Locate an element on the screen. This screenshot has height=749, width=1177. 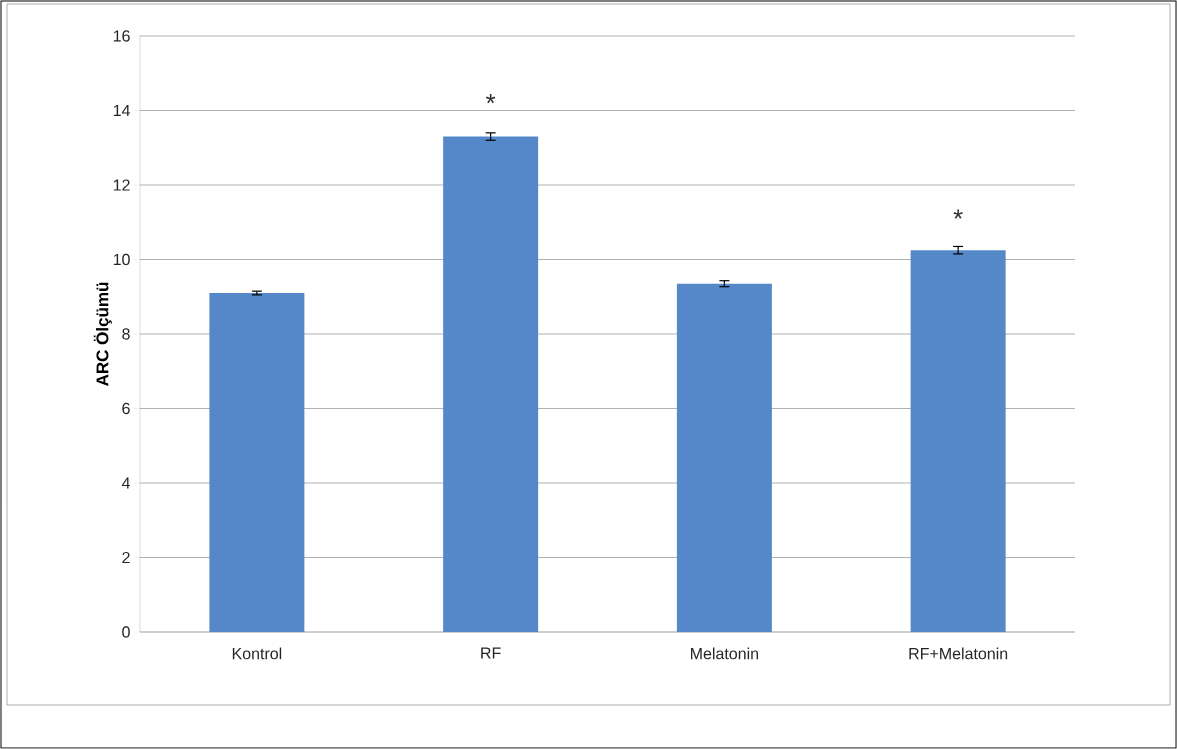
y-tick-label: 8 is located at coordinates (126, 334).